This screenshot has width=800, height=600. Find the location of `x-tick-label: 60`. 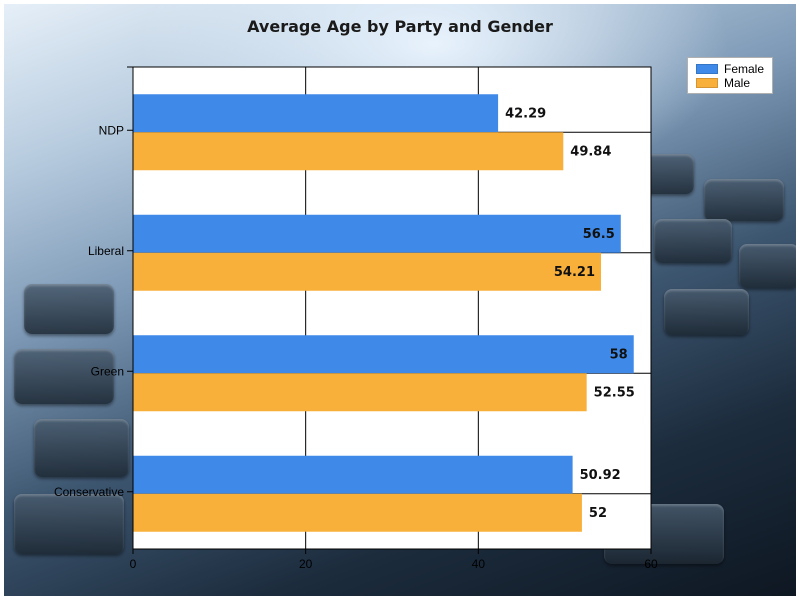

x-tick-label: 60 is located at coordinates (651, 564).